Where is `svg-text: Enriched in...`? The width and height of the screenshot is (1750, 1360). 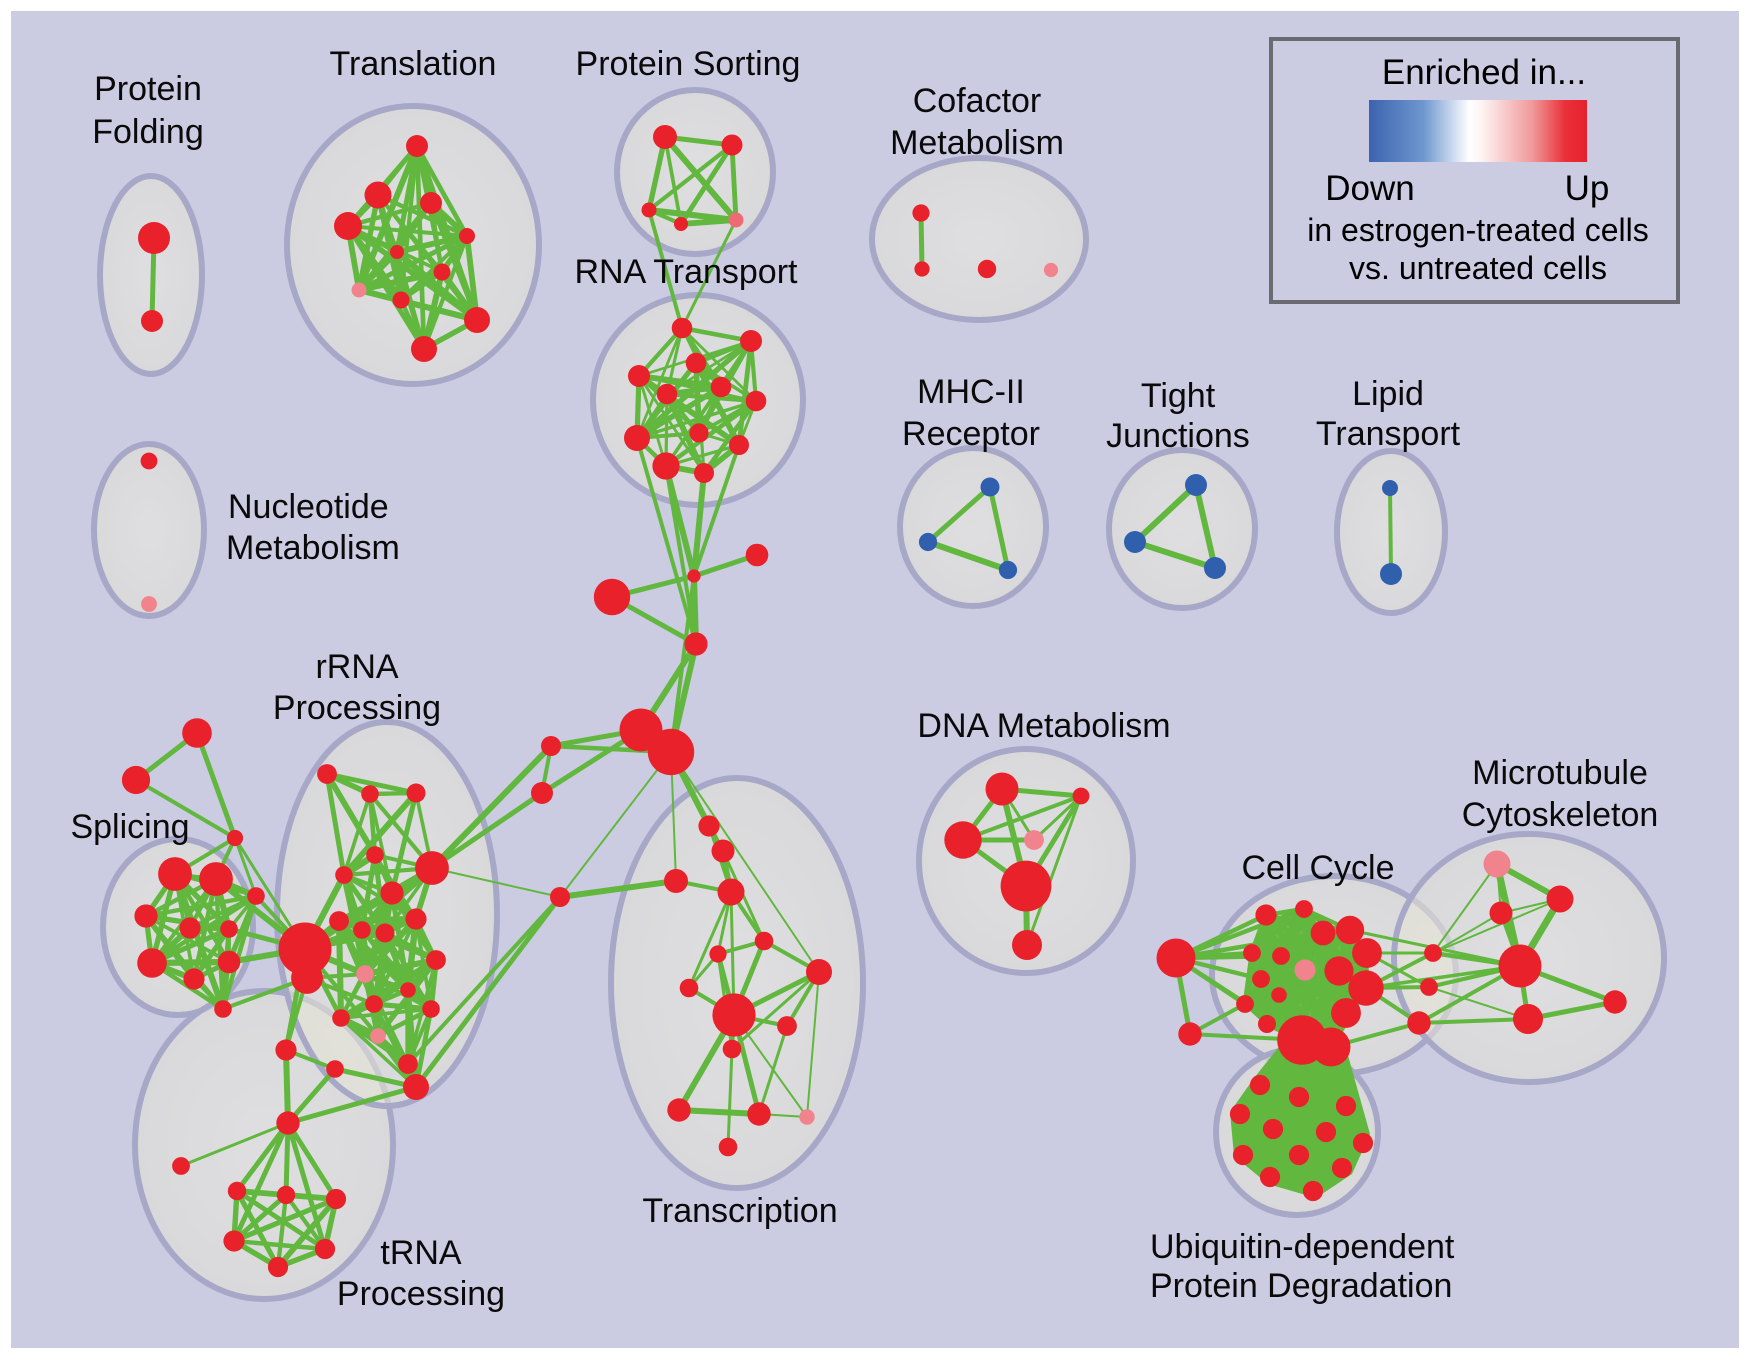
svg-text: Enriched in... is located at coordinates (1484, 72).